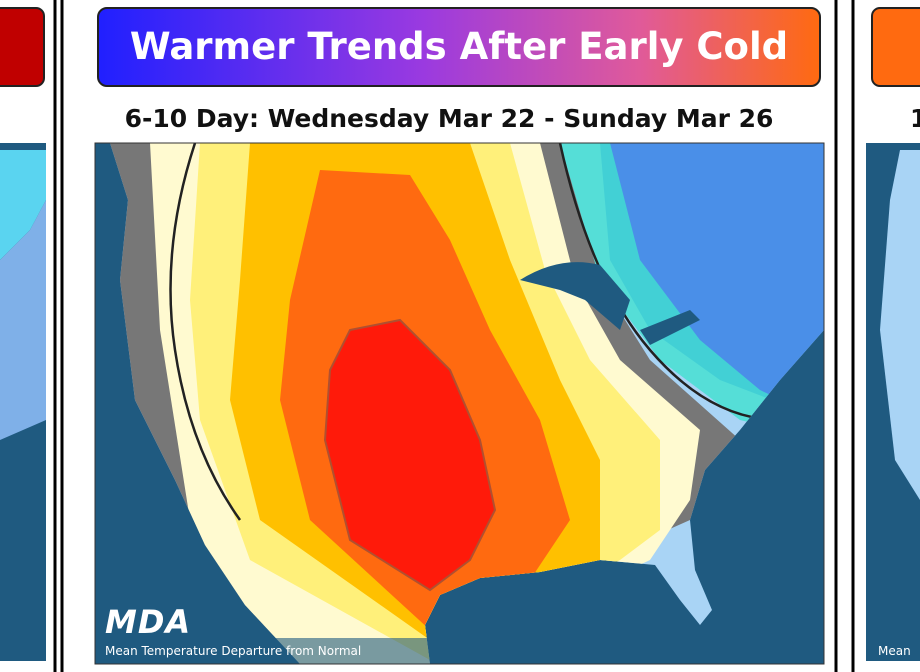  What do you see at coordinates (459, 651) in the screenshot?
I see `caption-bar` at bounding box center [459, 651].